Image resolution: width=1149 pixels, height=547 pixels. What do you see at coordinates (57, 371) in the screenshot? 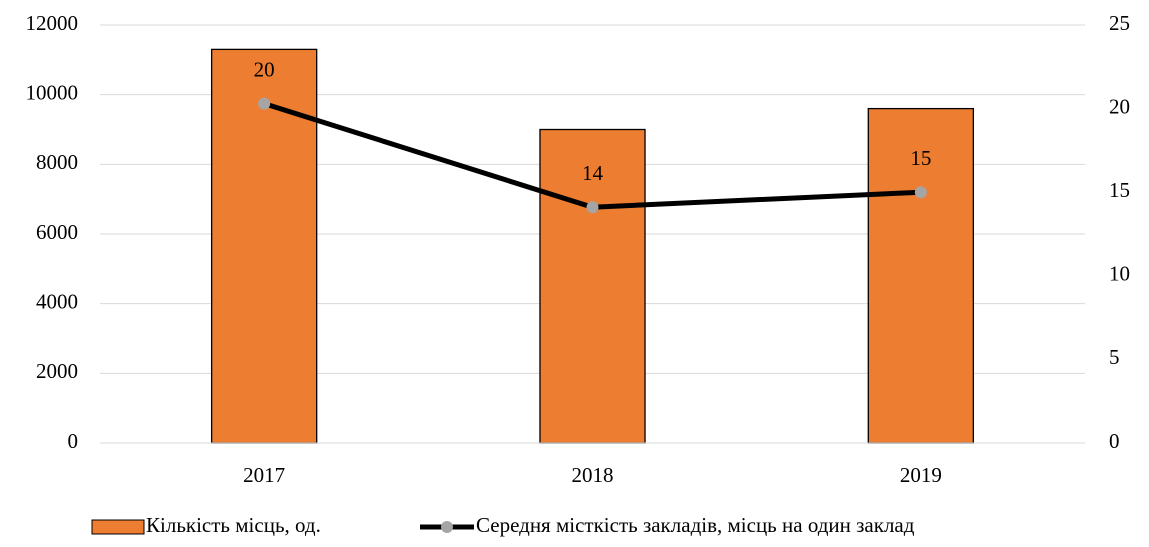
I see `y-tick-label: 2000` at bounding box center [57, 371].